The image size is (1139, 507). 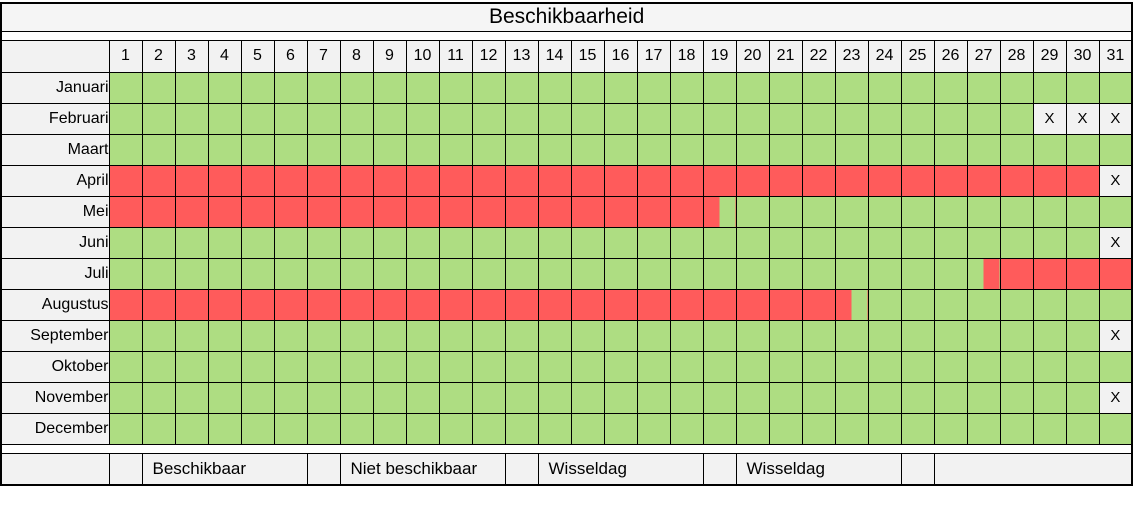 What do you see at coordinates (55, 273) in the screenshot?
I see `month-label-juli: Juli` at bounding box center [55, 273].